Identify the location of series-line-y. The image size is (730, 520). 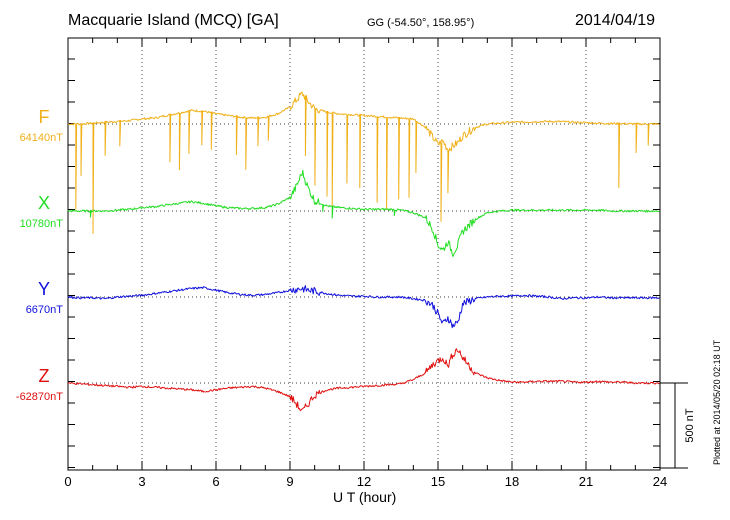
(363, 307).